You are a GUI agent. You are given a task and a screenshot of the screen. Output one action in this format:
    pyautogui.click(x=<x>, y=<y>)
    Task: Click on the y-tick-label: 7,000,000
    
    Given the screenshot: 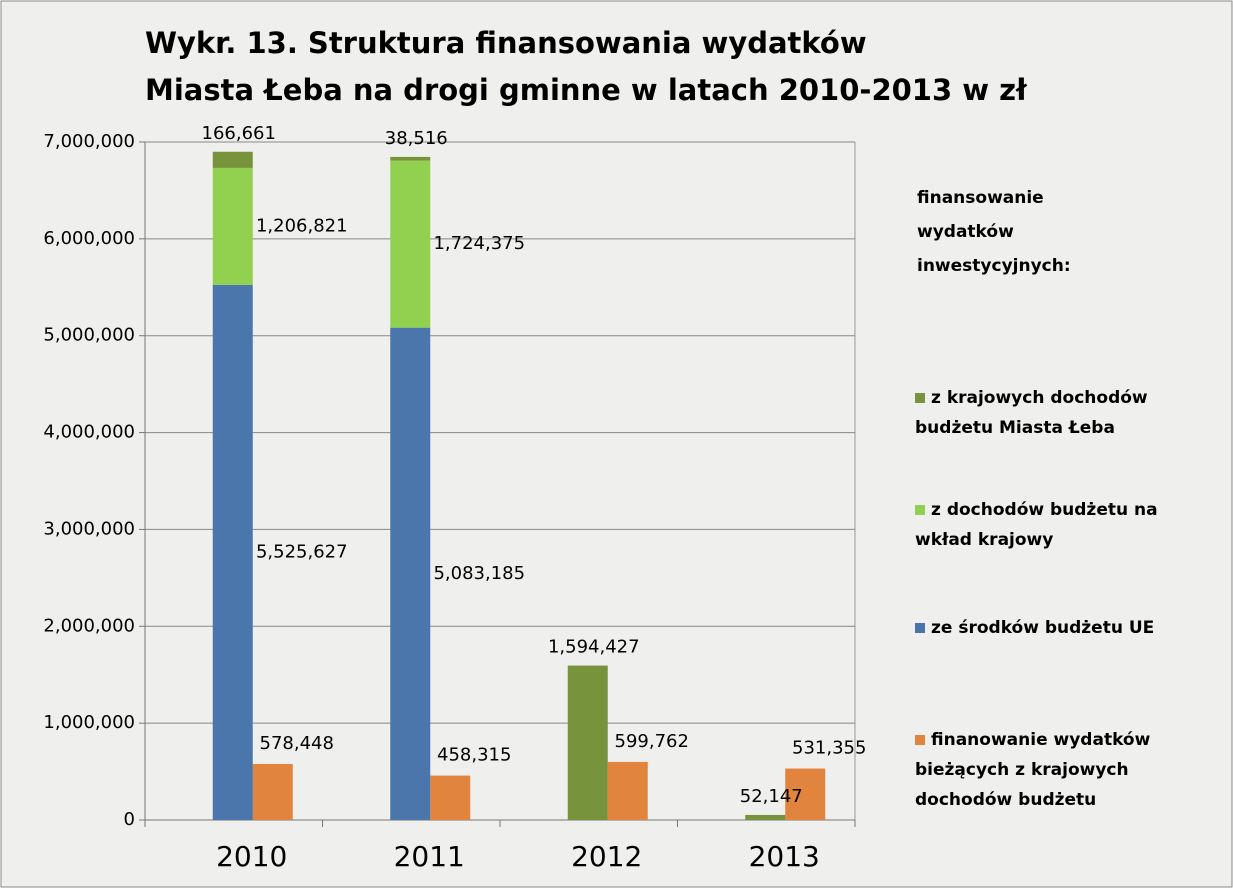 What is the action you would take?
    pyautogui.click(x=89, y=141)
    